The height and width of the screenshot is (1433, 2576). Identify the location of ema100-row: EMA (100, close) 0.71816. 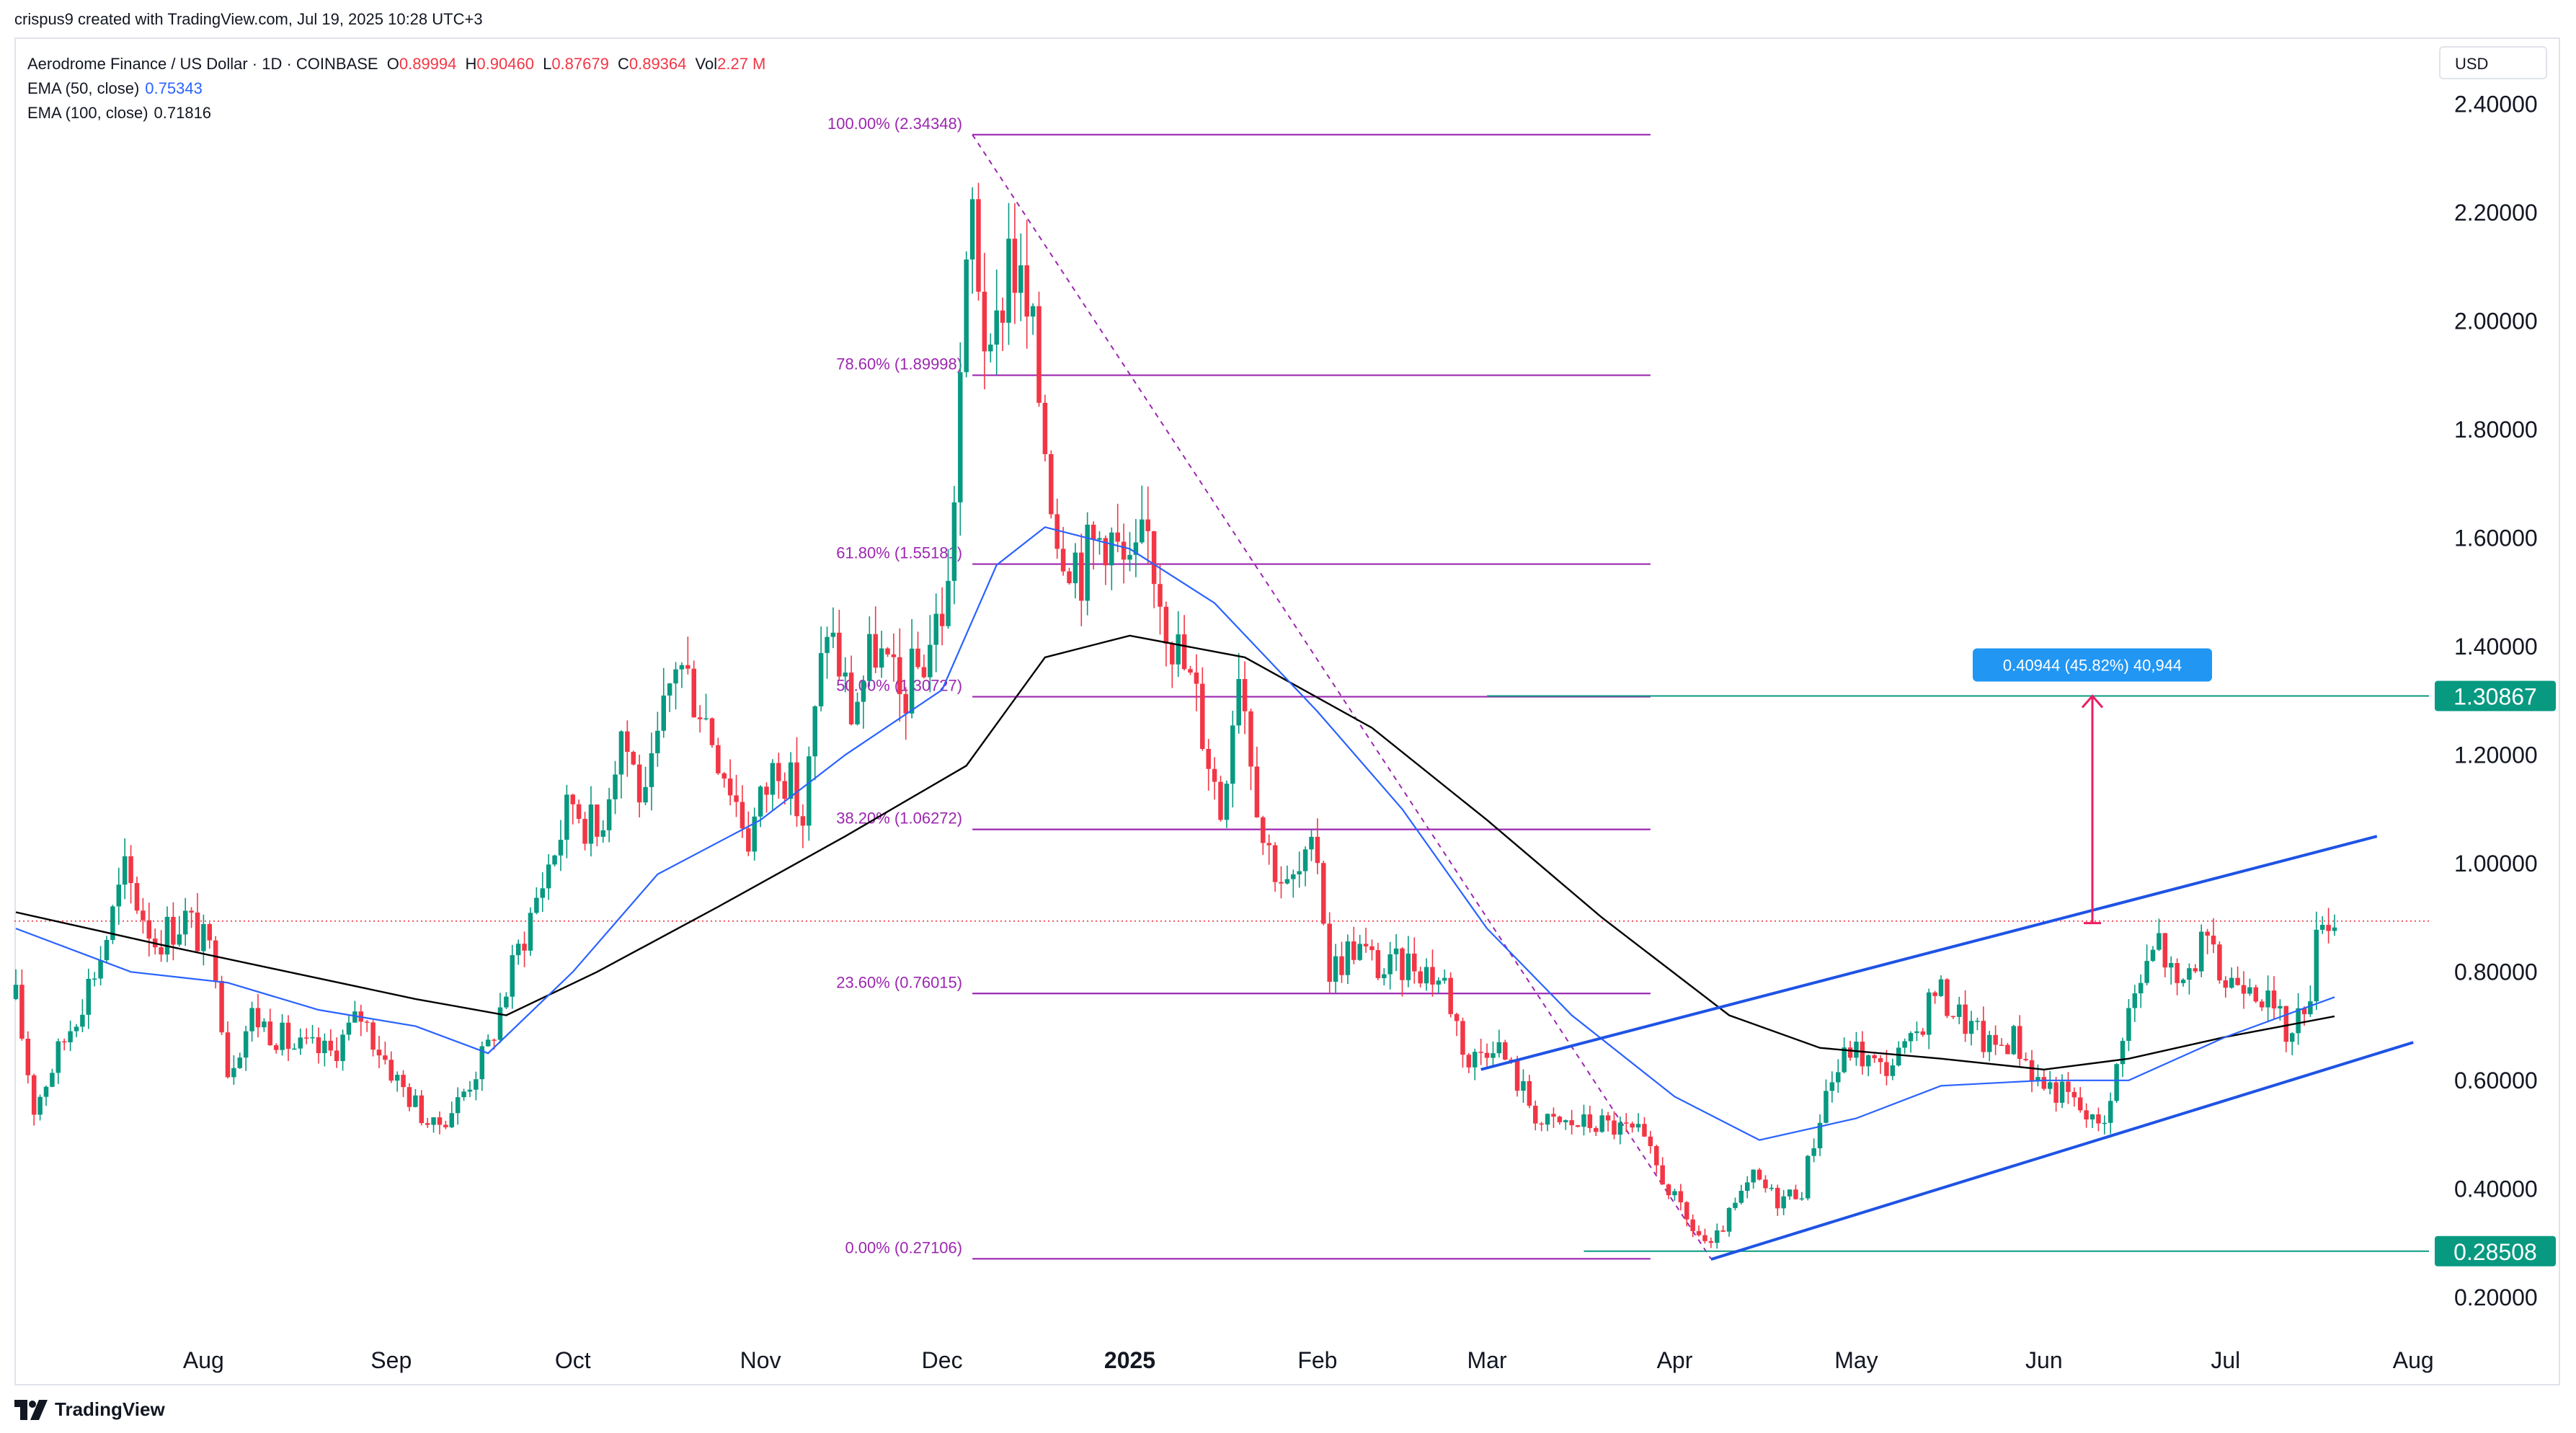
(396, 113).